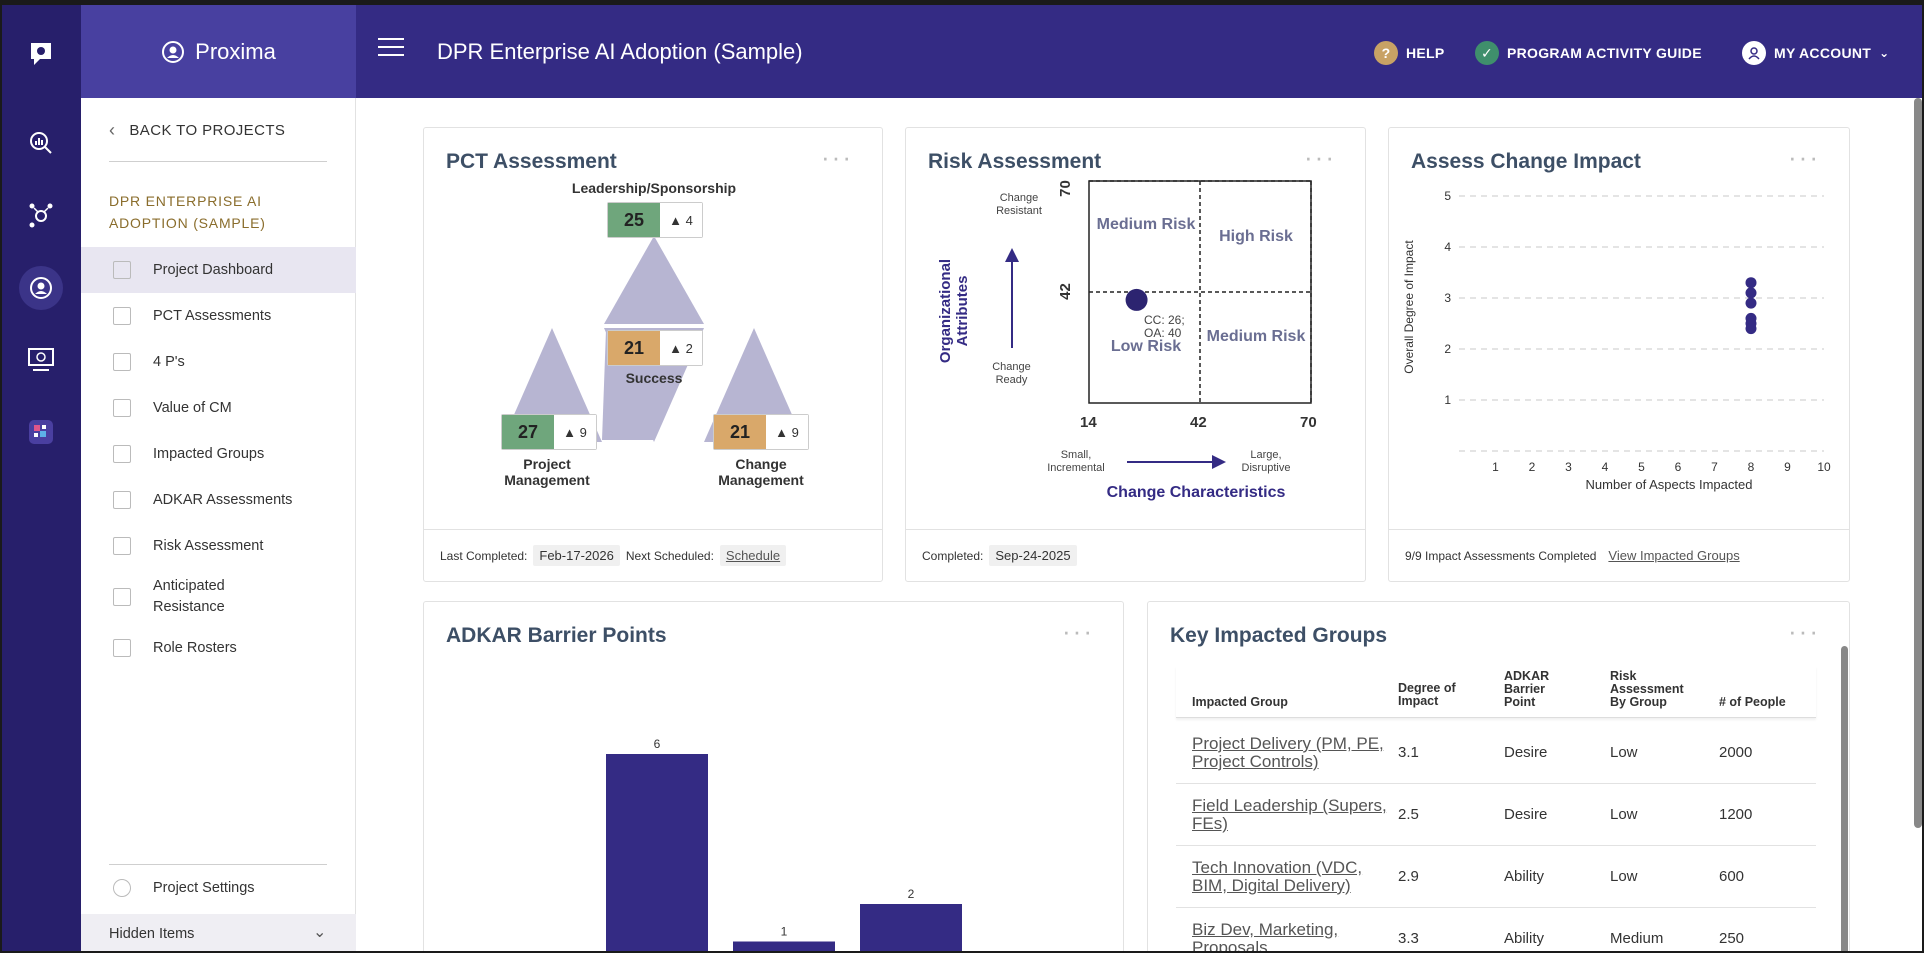 This screenshot has height=953, width=1924. What do you see at coordinates (1256, 236) in the screenshot?
I see `quadrant-top-right: High Risk` at bounding box center [1256, 236].